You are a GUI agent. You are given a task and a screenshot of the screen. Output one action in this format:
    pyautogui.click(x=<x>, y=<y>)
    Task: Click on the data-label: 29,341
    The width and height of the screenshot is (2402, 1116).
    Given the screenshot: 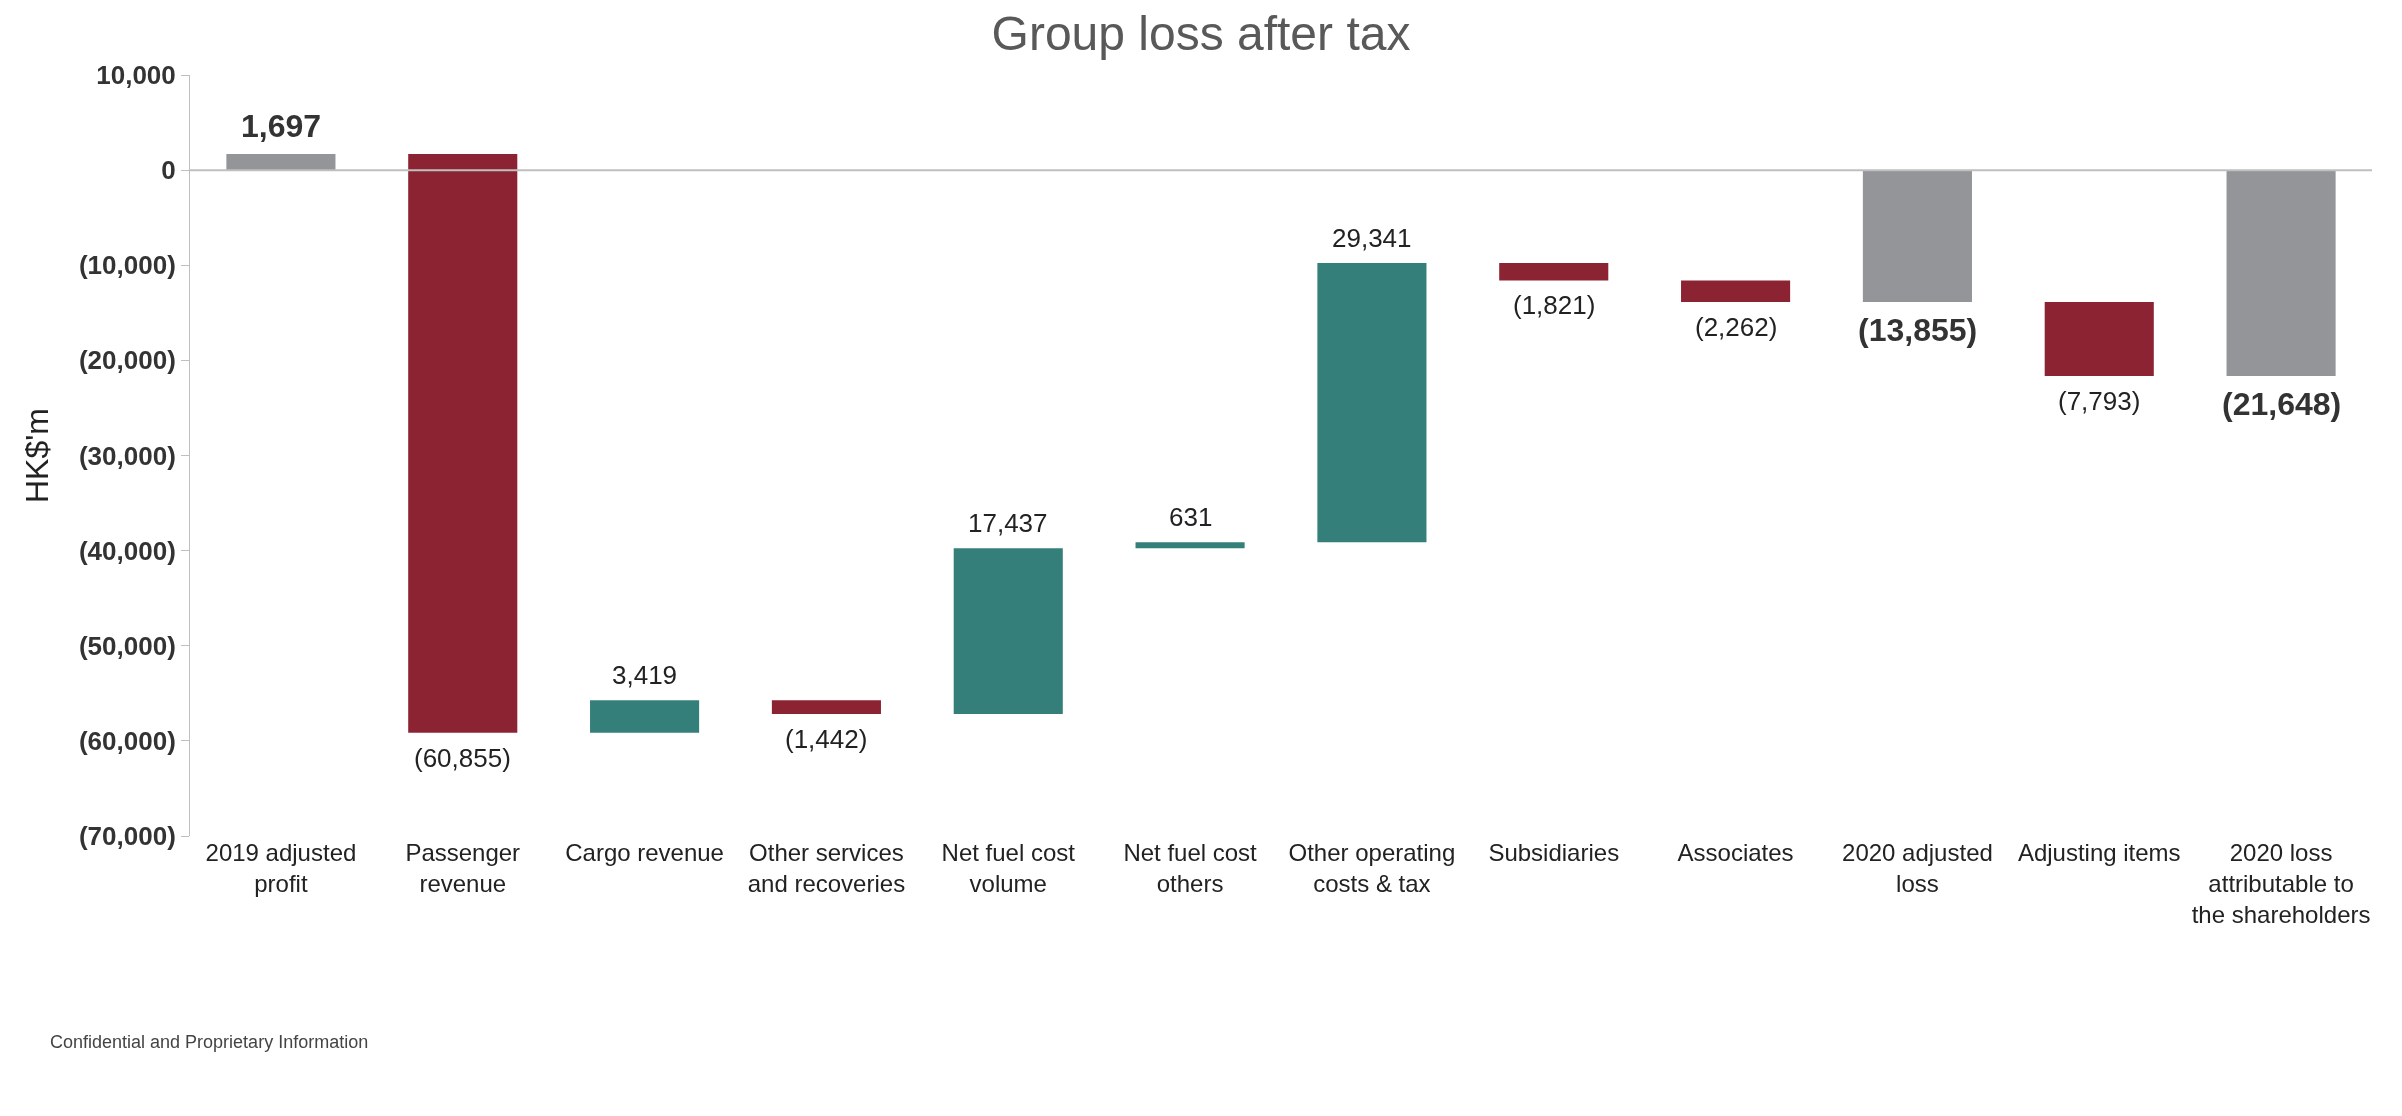 What is the action you would take?
    pyautogui.click(x=1372, y=238)
    